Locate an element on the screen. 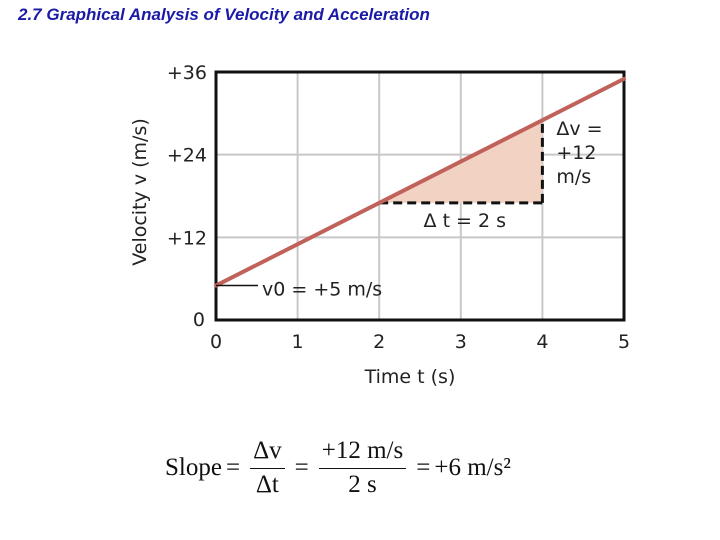 Image resolution: width=720 pixels, height=540 pixels. x-tick-label: 4 is located at coordinates (542, 342).